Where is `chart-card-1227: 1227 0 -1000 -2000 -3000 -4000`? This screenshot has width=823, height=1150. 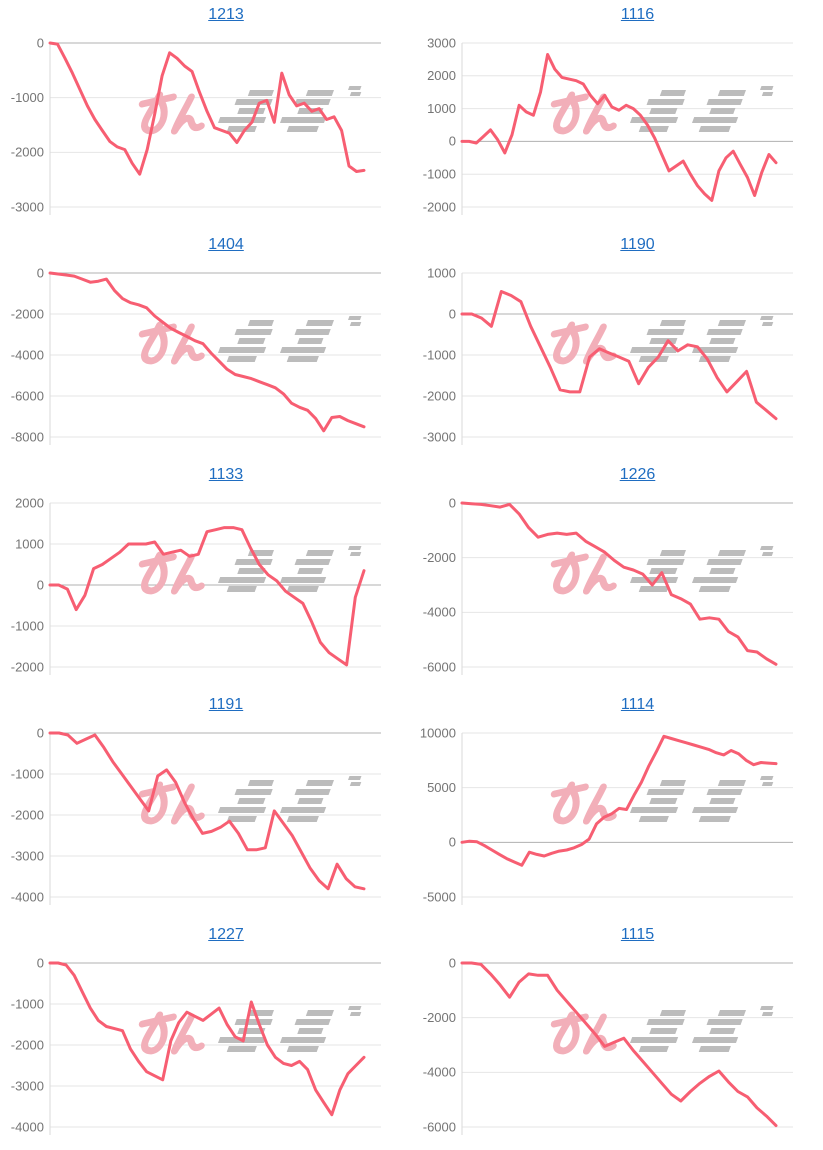
chart-card-1227: 1227 0 -1000 -2000 -3000 -4000 is located at coordinates (206, 1035).